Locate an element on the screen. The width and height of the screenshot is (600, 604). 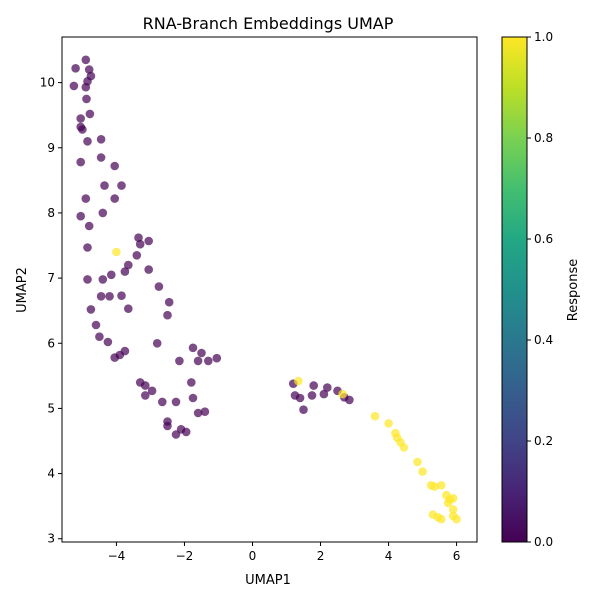
colorbar-tick-label: 0.4 is located at coordinates (543, 340).